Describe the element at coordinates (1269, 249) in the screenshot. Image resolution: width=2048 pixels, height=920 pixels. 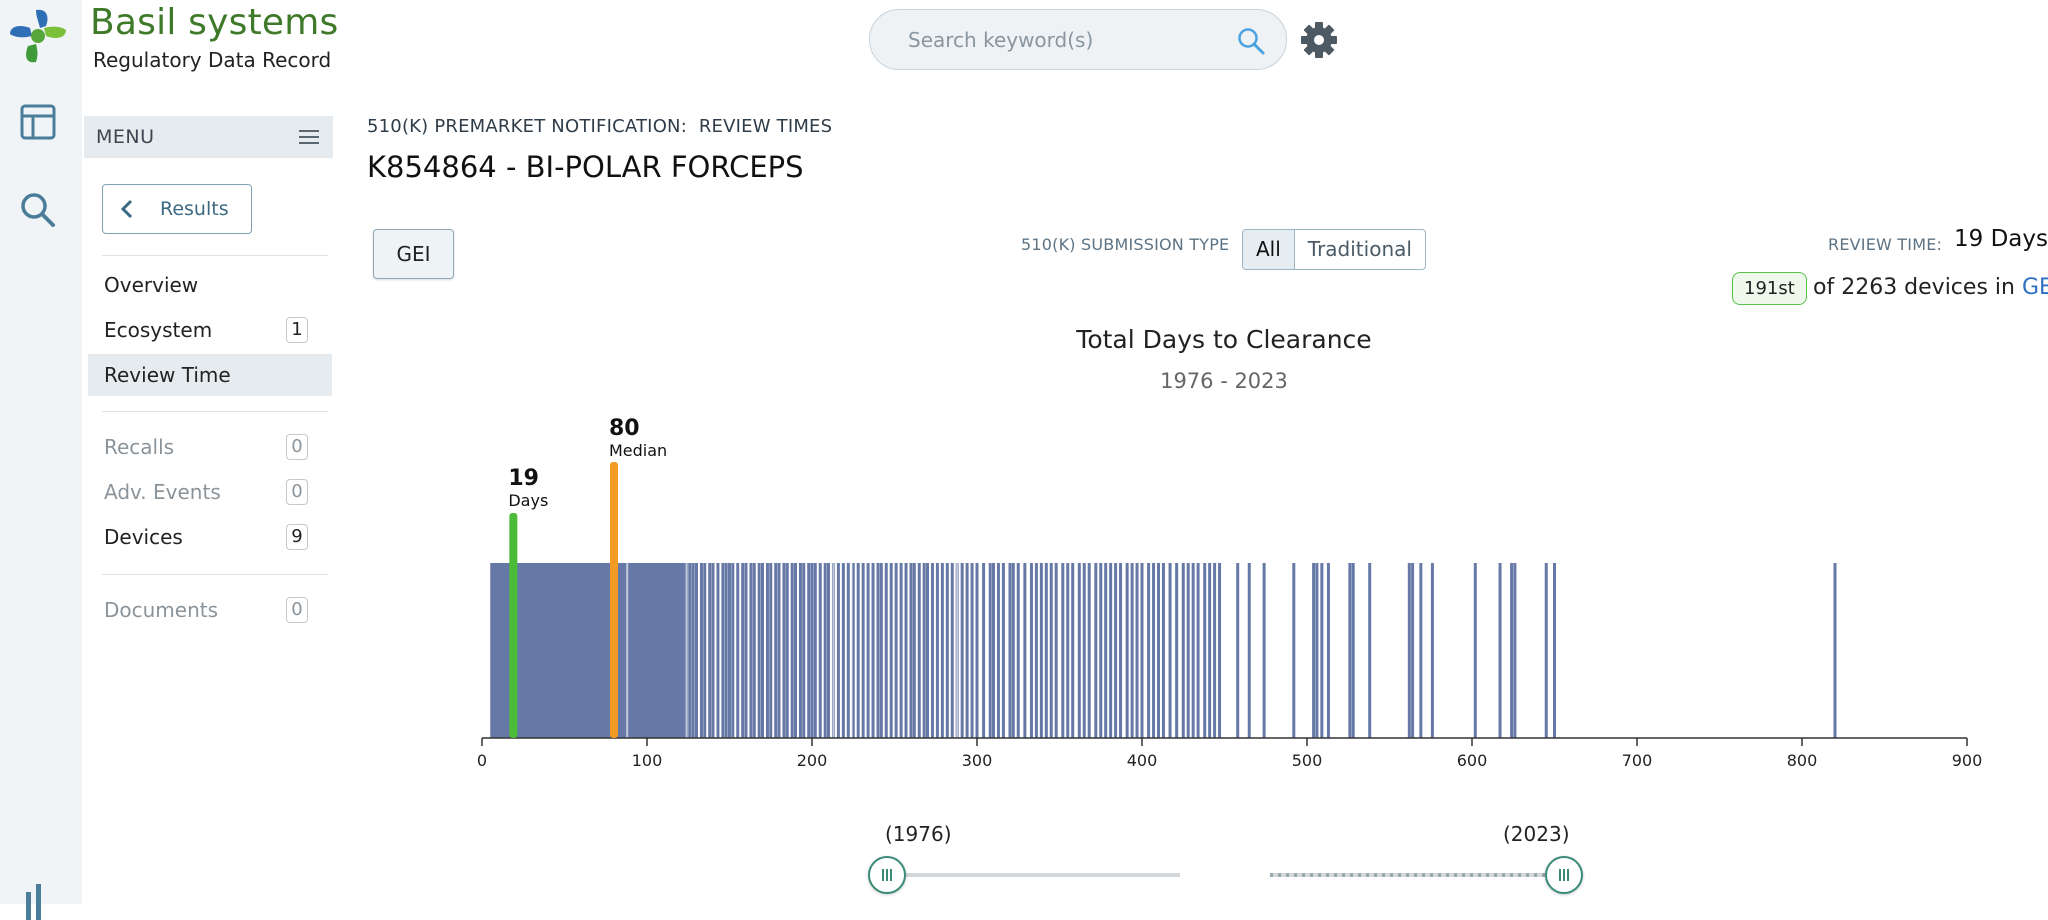
I see `submission-type-all: All` at that location.